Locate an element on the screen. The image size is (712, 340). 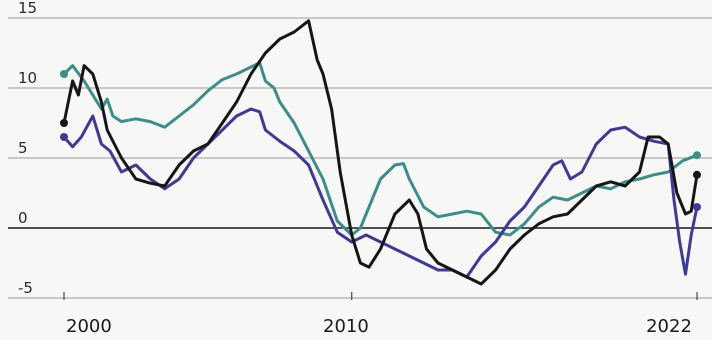
y-axis-labels: -5 0 5 10 15 is located at coordinates (27, 148).